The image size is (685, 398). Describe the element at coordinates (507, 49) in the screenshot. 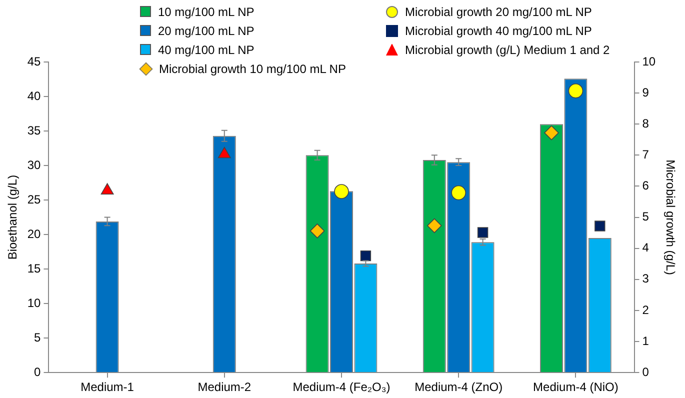

I see `legend-label: Microbial growth (g/L) Medium 1 and 2` at that location.